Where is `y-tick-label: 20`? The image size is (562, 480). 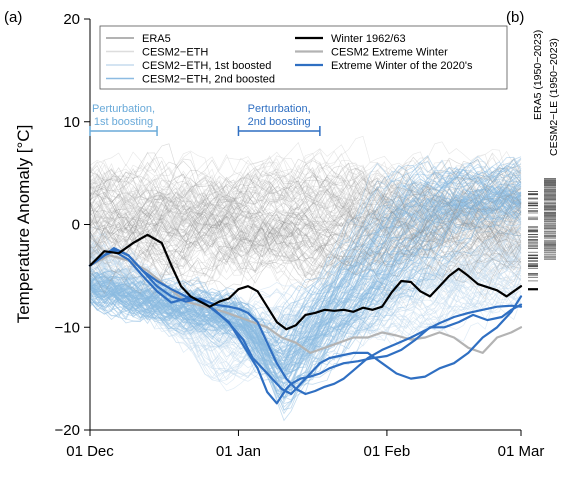 y-tick-label: 20 is located at coordinates (71, 19).